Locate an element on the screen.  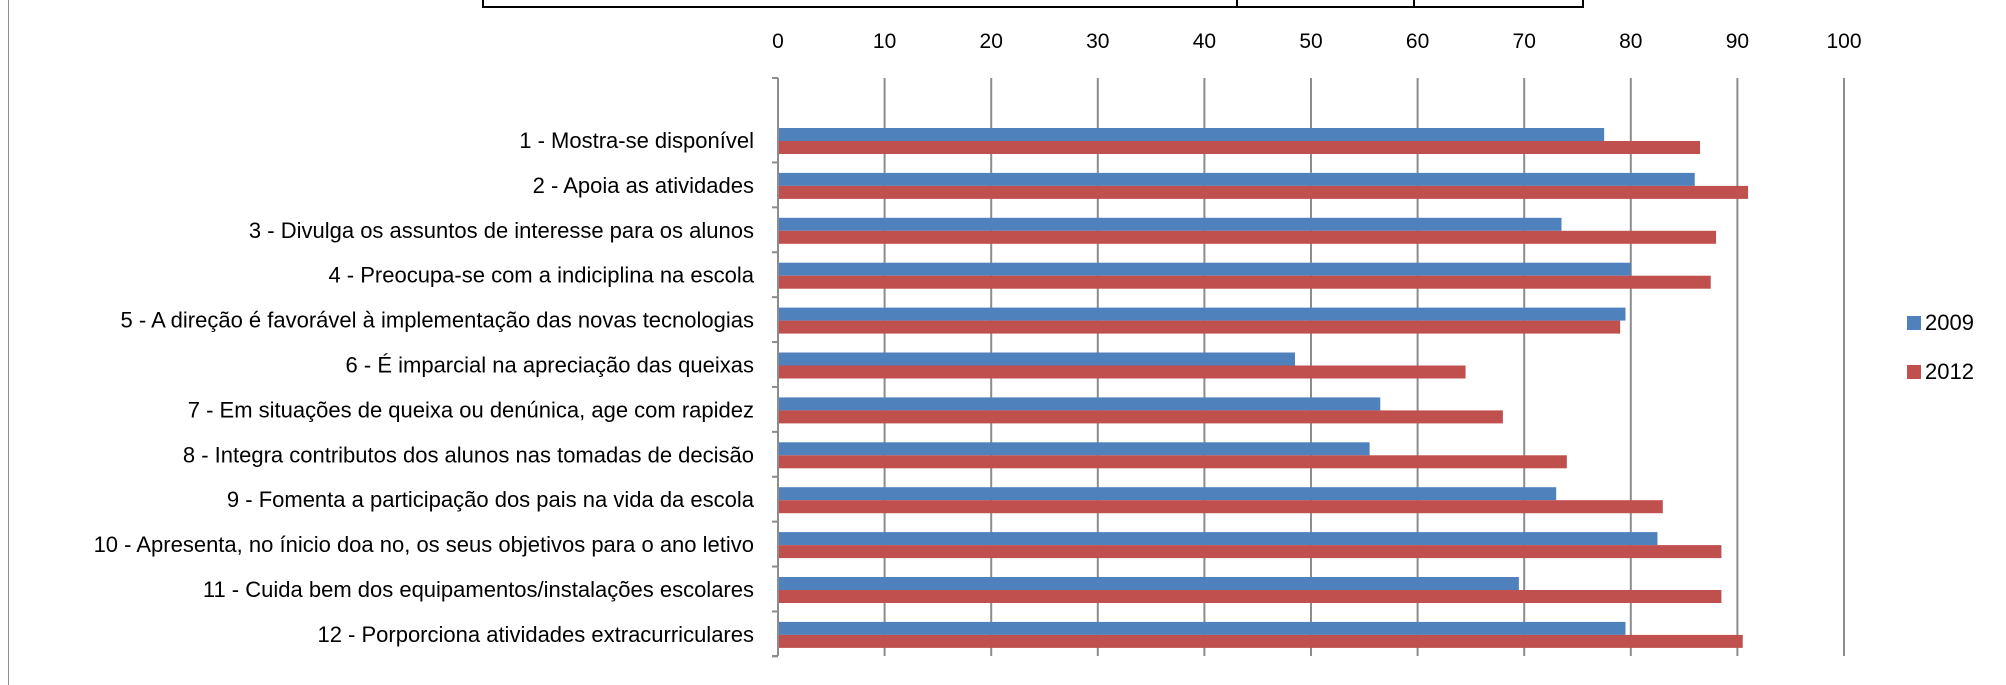
legend-item-series-2: 2012 is located at coordinates (1940, 372).